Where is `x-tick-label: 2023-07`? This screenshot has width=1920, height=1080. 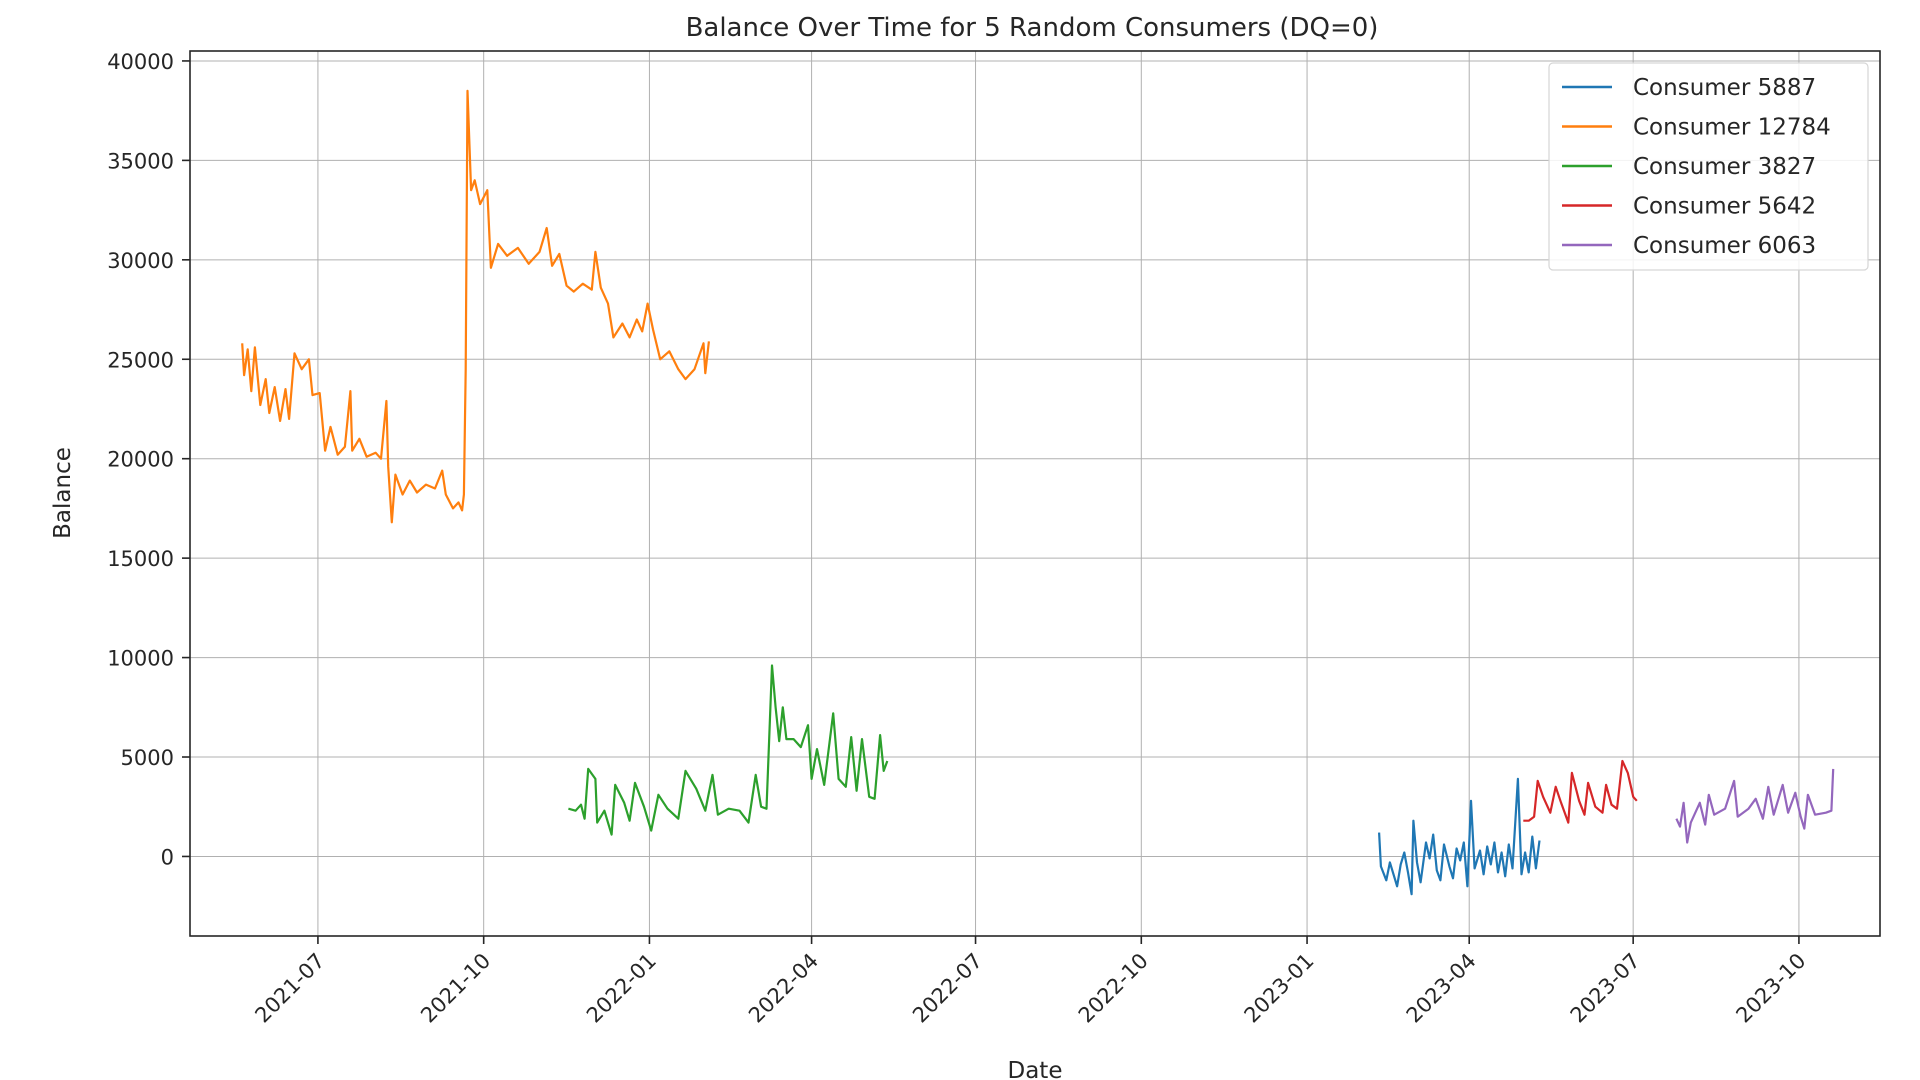
x-tick-label: 2023-07 is located at coordinates (1605, 988).